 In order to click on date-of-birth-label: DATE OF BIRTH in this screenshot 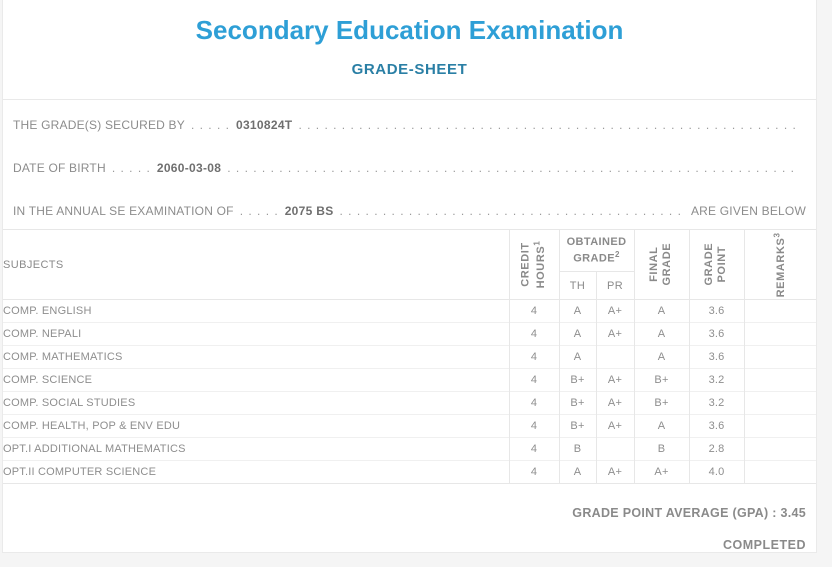, I will do `click(59, 168)`.